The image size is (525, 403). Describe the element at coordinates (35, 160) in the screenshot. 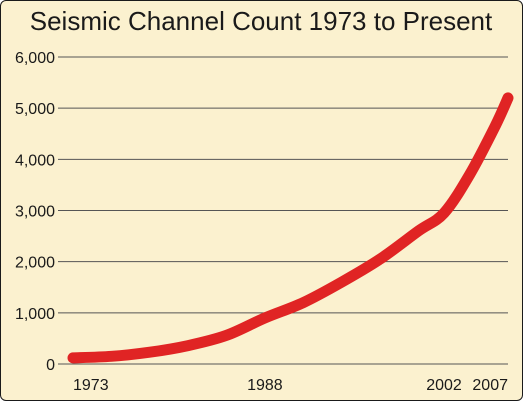

I see `y-tick-label: 4,000` at that location.